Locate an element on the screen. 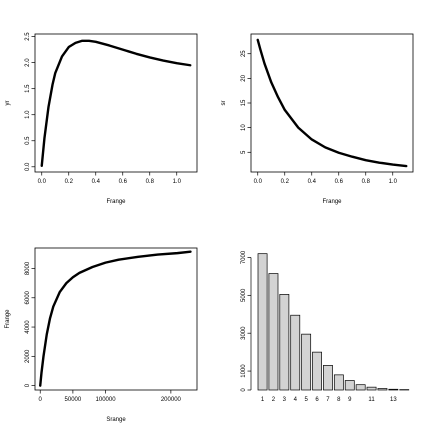  x-tick-label: 100000 is located at coordinates (106, 400).